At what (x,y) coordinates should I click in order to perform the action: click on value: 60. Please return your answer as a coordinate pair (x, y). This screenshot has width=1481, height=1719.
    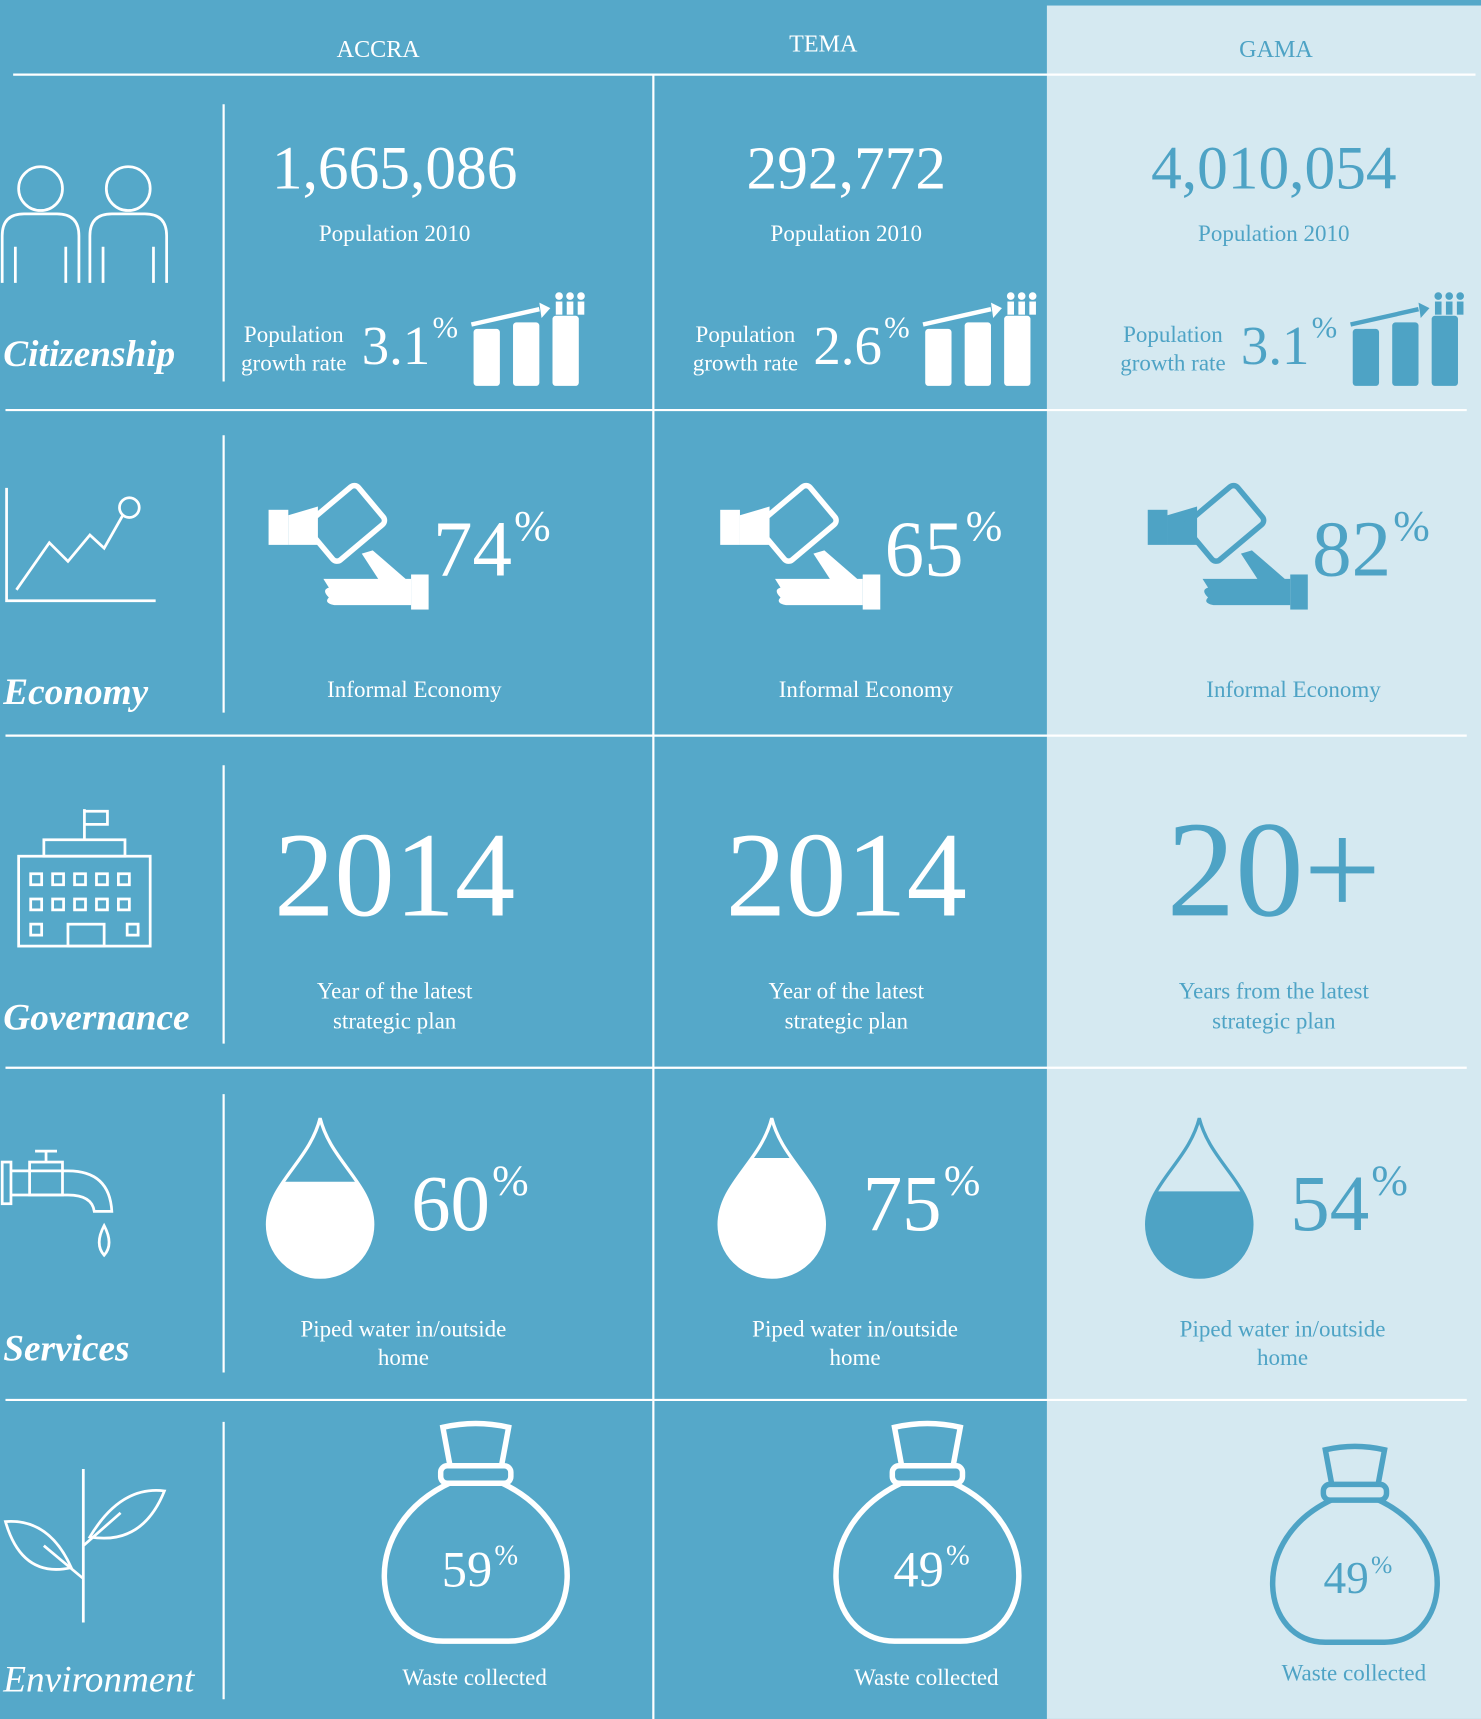
    Looking at the image, I should click on (450, 1204).